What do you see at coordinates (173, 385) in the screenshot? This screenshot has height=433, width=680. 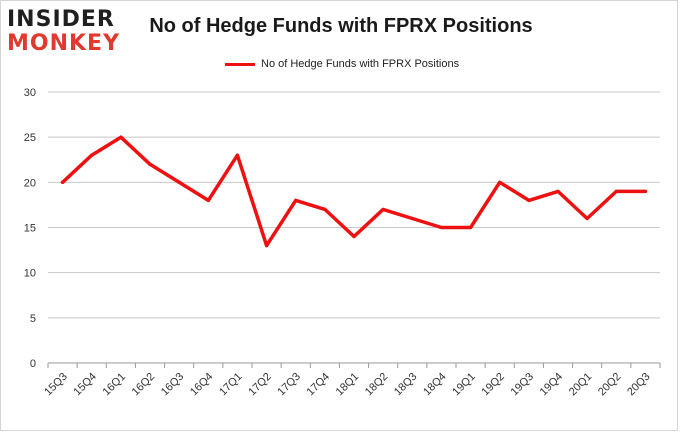 I see `x-tick-label: 16Q3` at bounding box center [173, 385].